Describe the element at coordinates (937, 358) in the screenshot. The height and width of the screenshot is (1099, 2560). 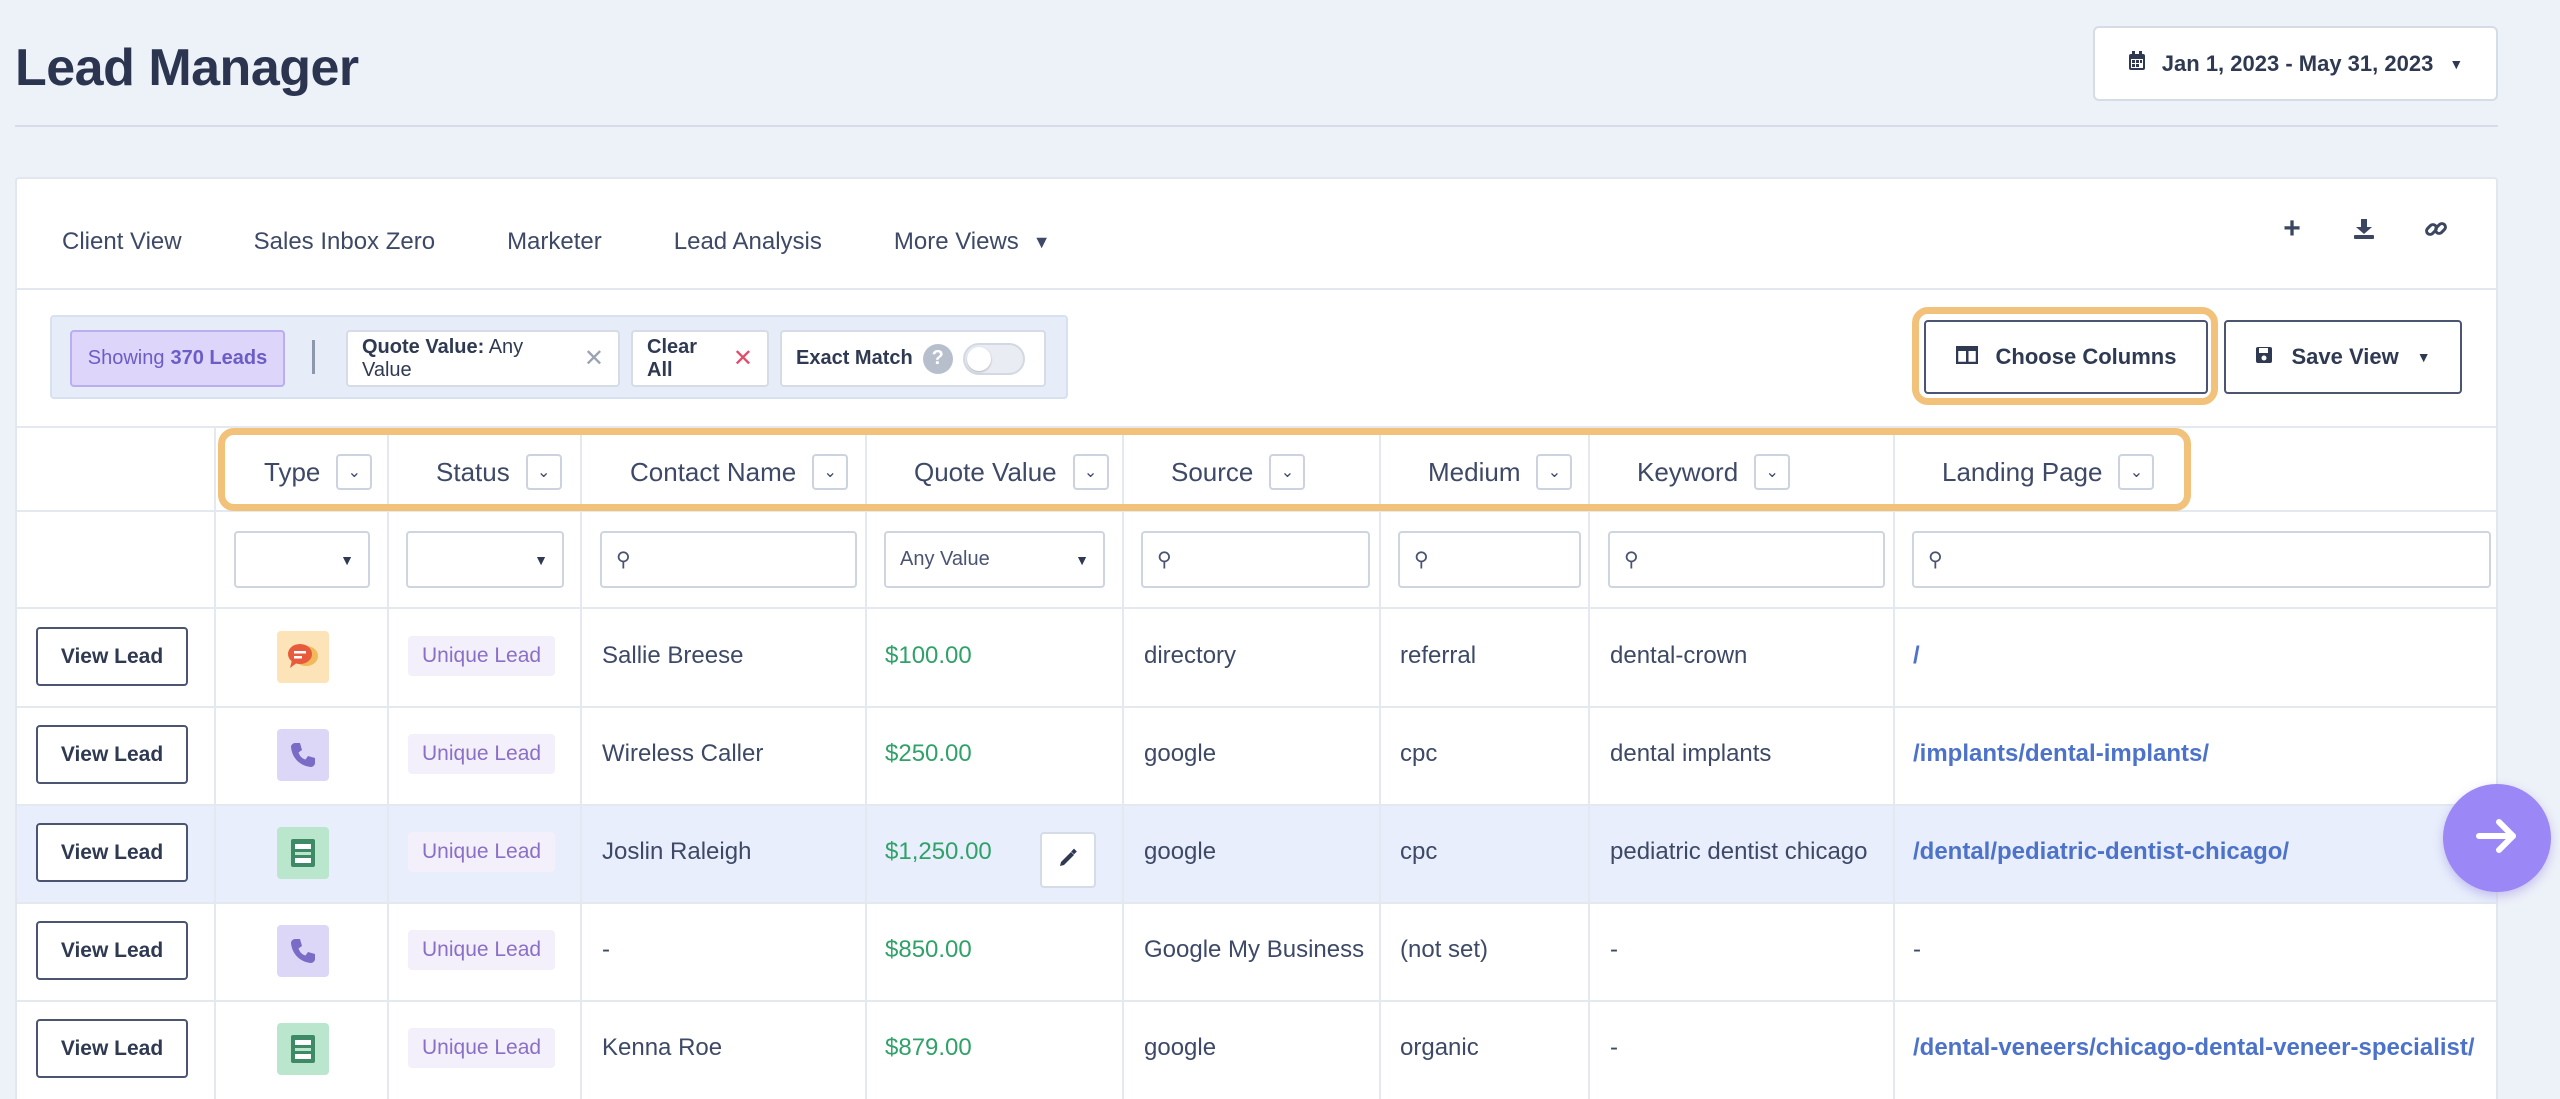
I see `help-icon: ?` at that location.